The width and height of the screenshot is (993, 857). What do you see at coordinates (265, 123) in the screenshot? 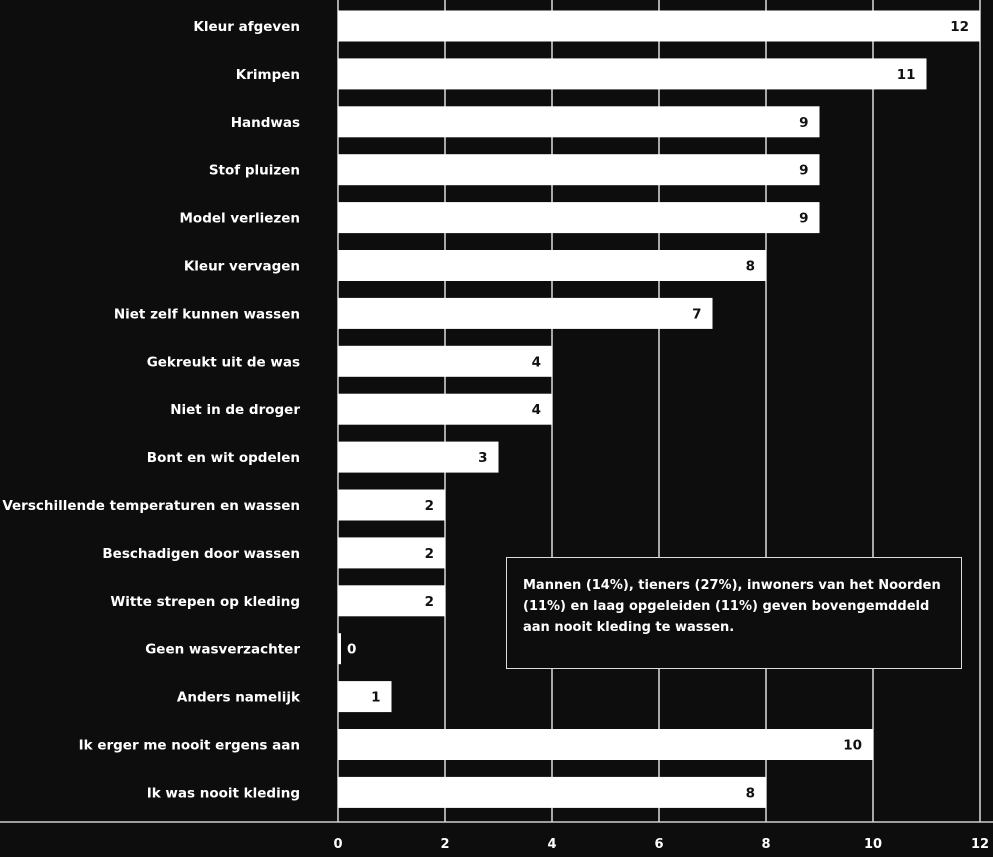
I see `category-label: Handwas` at bounding box center [265, 123].